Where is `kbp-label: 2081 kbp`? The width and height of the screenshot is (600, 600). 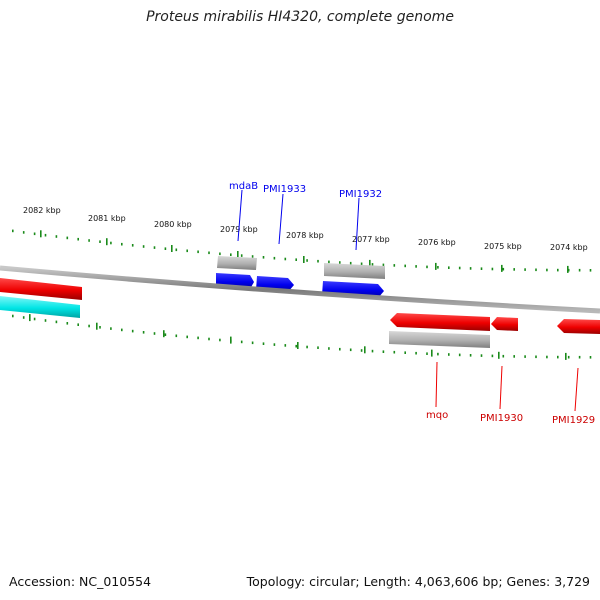
kbp-label: 2081 kbp is located at coordinates (107, 218).